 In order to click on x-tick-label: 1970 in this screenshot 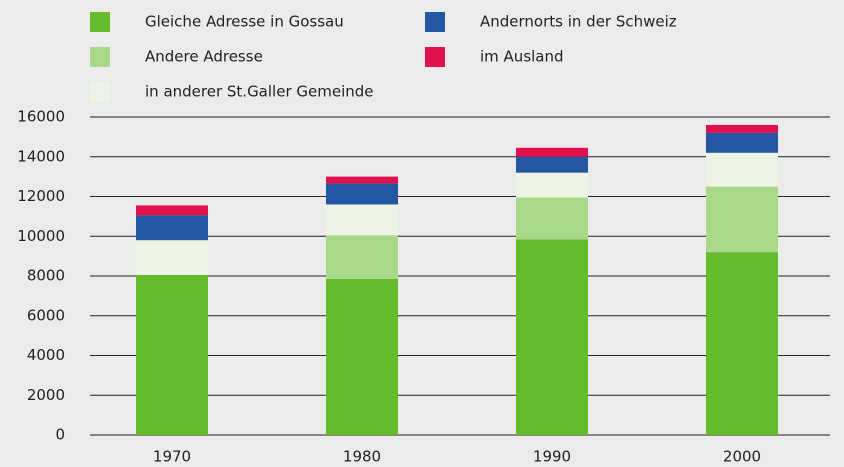, I will do `click(172, 457)`.